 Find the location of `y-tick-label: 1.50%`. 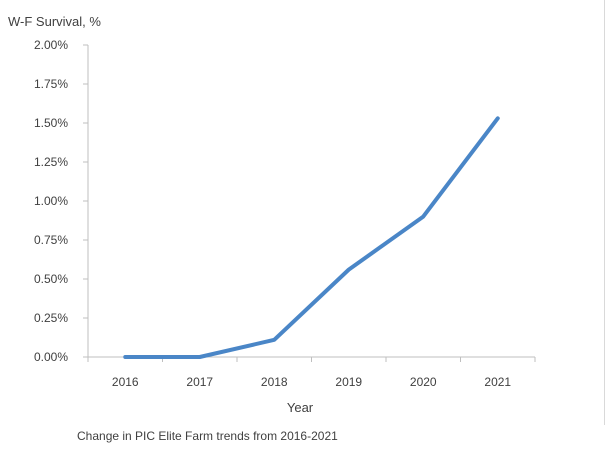

y-tick-label: 1.50% is located at coordinates (51, 123).